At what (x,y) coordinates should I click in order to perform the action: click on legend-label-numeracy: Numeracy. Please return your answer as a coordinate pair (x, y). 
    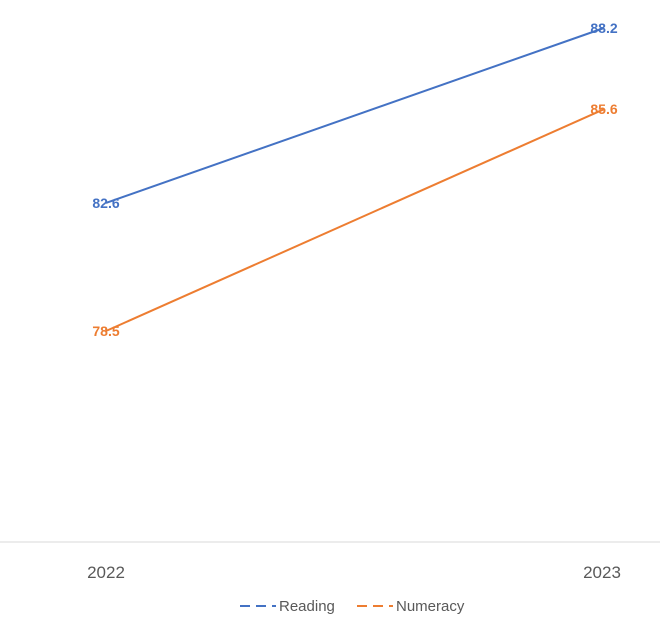
    Looking at the image, I should click on (430, 606).